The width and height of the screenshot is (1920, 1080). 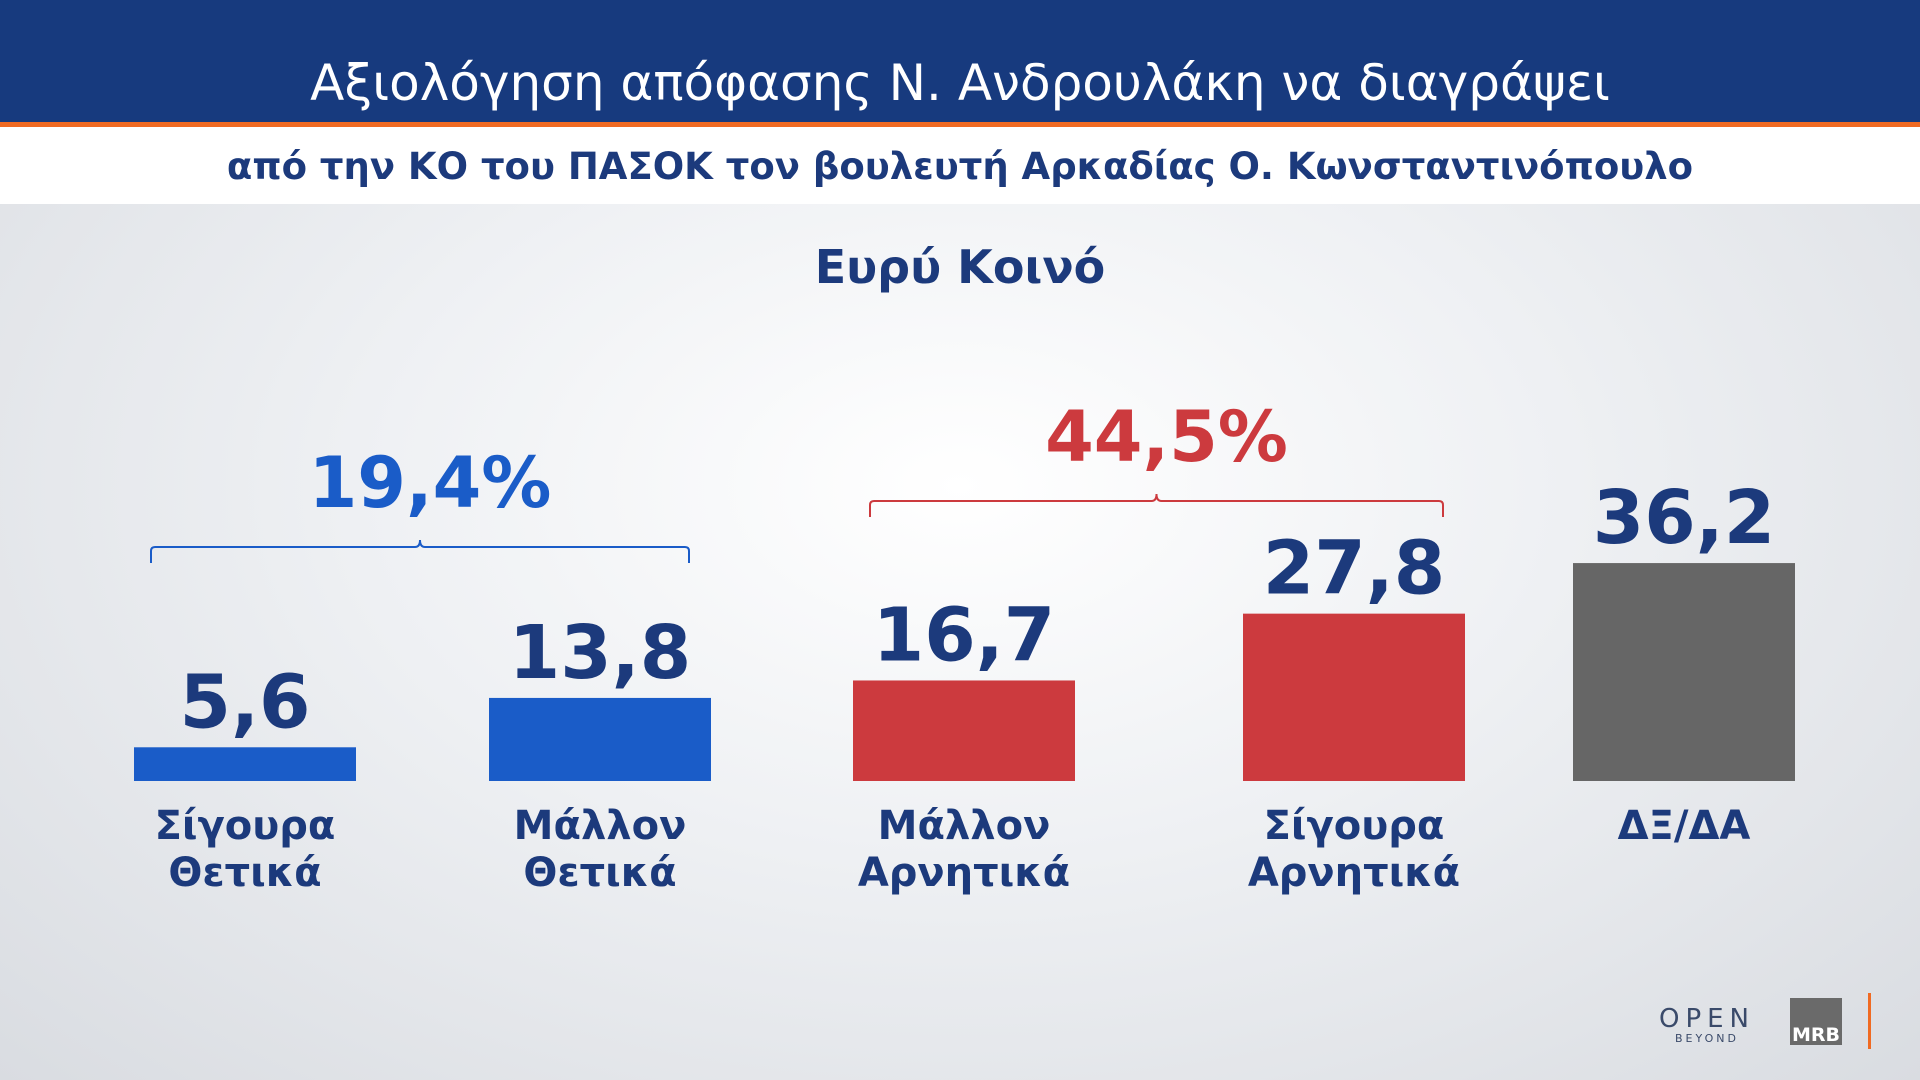 What do you see at coordinates (1684, 826) in the screenshot?
I see `category-label: ΔΞ/ΔΑ` at bounding box center [1684, 826].